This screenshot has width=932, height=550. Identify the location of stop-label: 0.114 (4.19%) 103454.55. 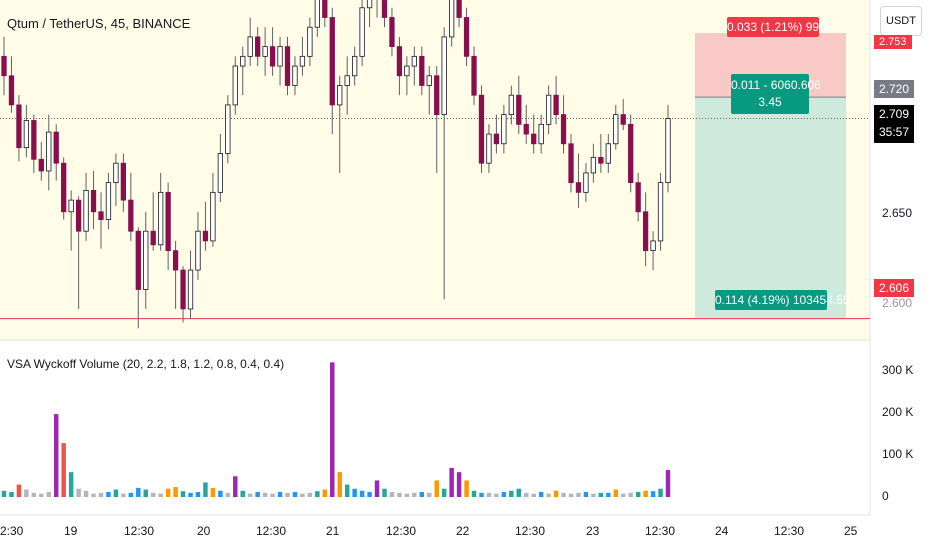
(782, 300).